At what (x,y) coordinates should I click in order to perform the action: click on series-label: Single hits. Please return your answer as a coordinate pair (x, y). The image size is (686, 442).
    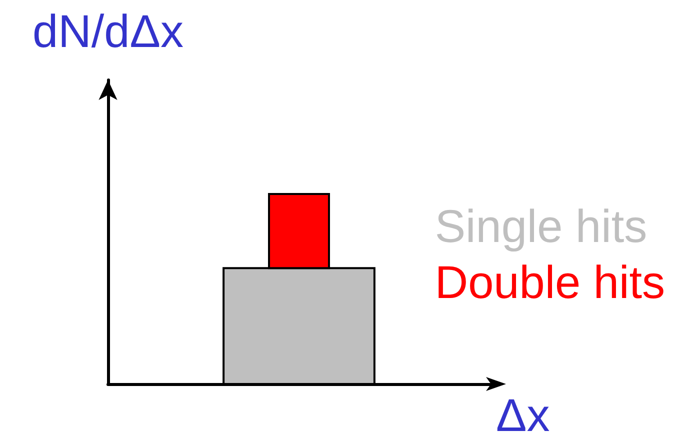
    Looking at the image, I should click on (541, 226).